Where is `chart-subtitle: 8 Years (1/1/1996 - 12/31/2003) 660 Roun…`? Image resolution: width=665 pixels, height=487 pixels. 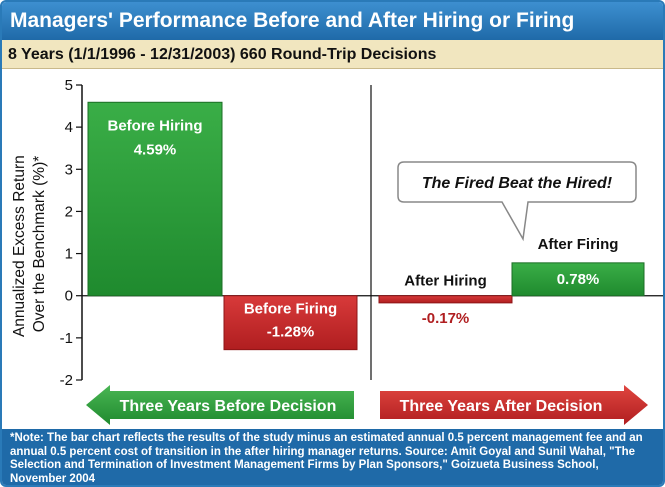
chart-subtitle: 8 Years (1/1/1996 - 12/31/2003) 660 Roun… is located at coordinates (332, 54).